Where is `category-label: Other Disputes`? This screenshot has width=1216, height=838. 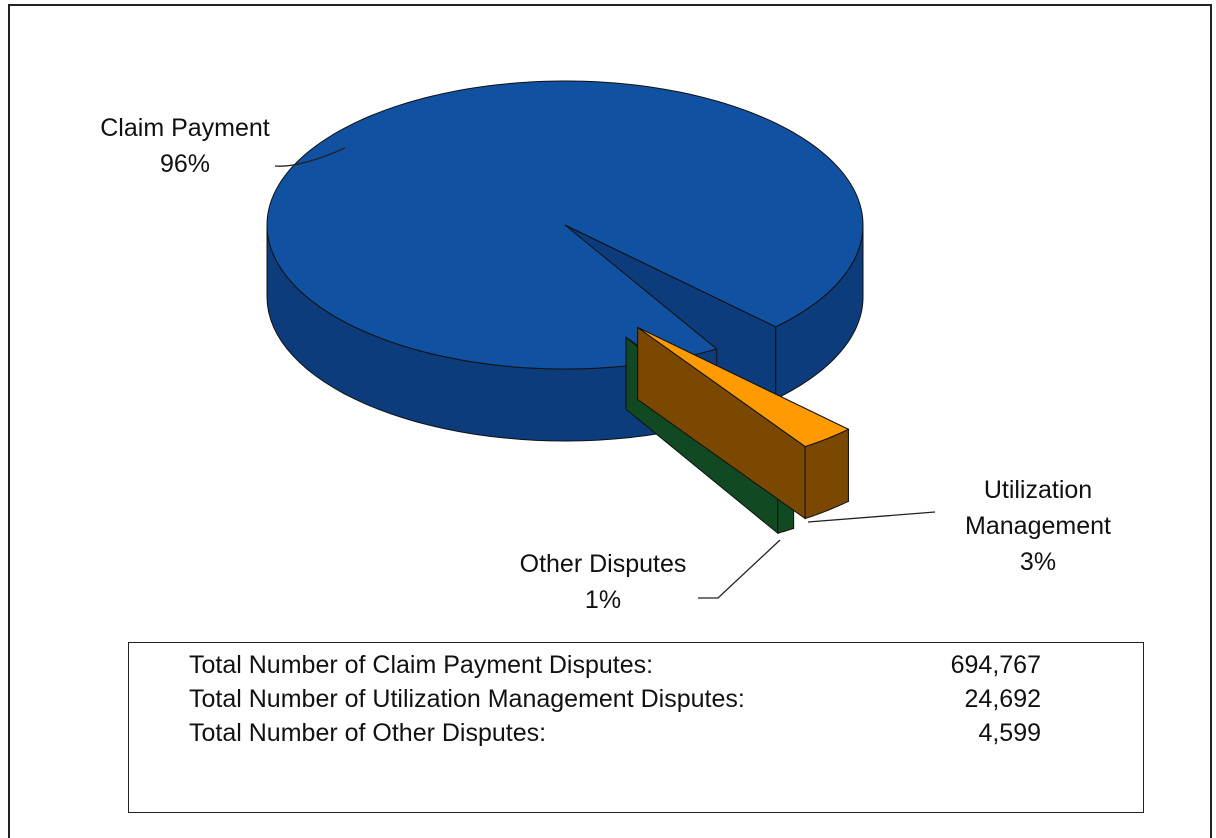
category-label: Other Disputes is located at coordinates (603, 564).